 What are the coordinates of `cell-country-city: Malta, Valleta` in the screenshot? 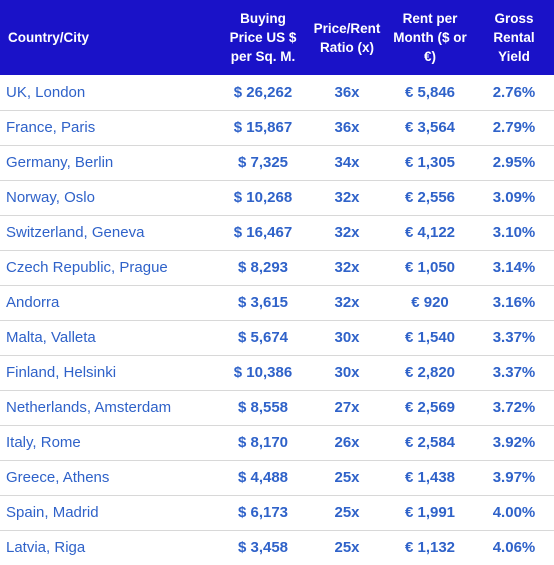 It's located at (51, 337).